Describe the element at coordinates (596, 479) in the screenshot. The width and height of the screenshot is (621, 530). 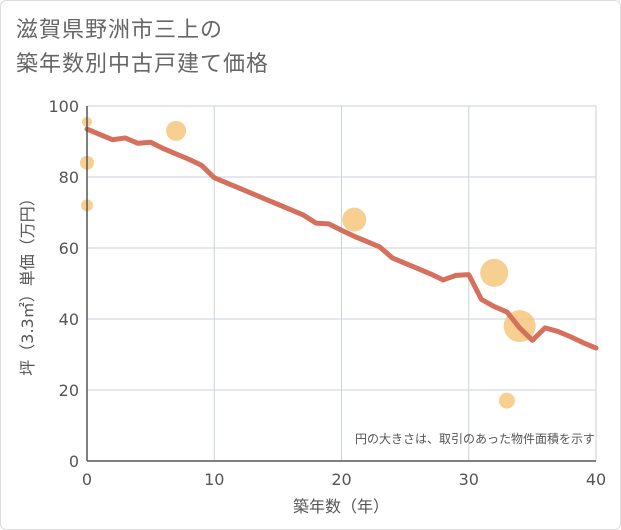
I see `x-tick-label-40: 40` at that location.